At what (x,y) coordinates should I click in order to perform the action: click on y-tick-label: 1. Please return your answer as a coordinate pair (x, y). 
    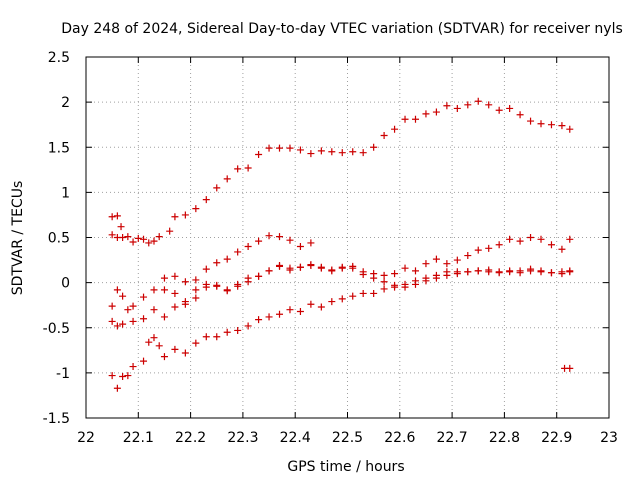
    Looking at the image, I should click on (65, 193).